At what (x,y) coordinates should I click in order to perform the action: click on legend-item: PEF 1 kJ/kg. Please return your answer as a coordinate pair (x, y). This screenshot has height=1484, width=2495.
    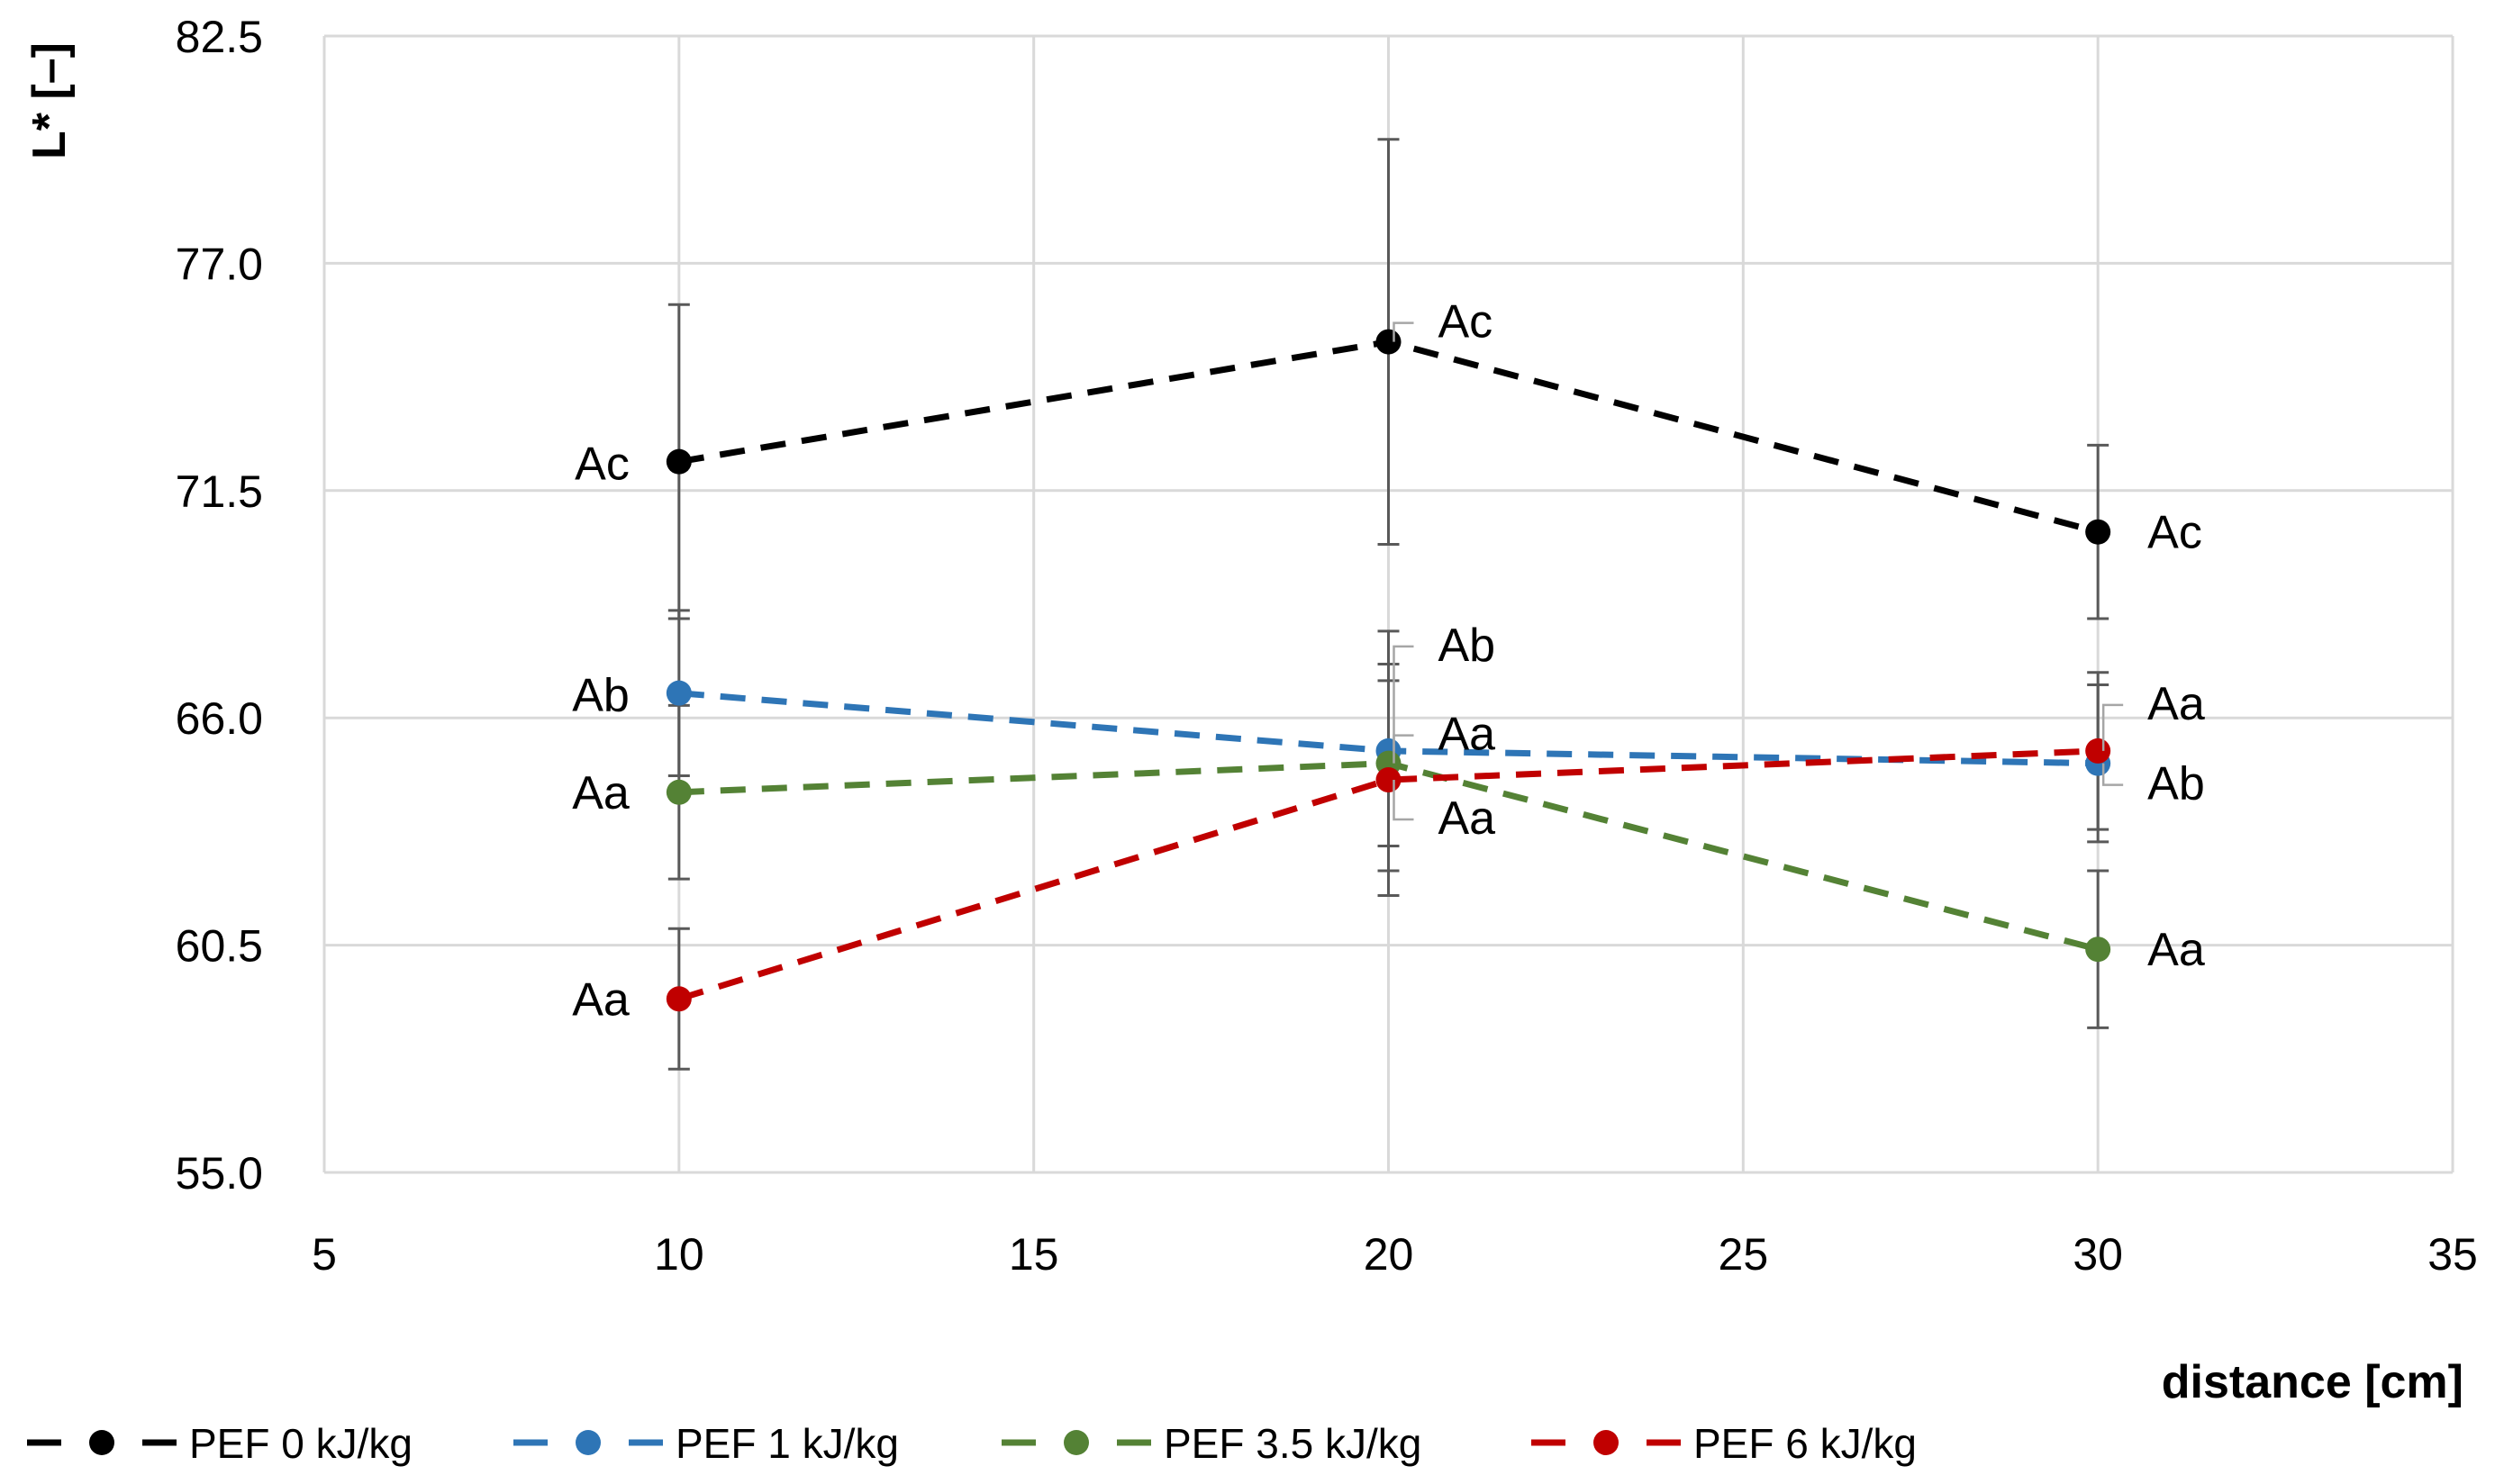
    Looking at the image, I should click on (706, 1443).